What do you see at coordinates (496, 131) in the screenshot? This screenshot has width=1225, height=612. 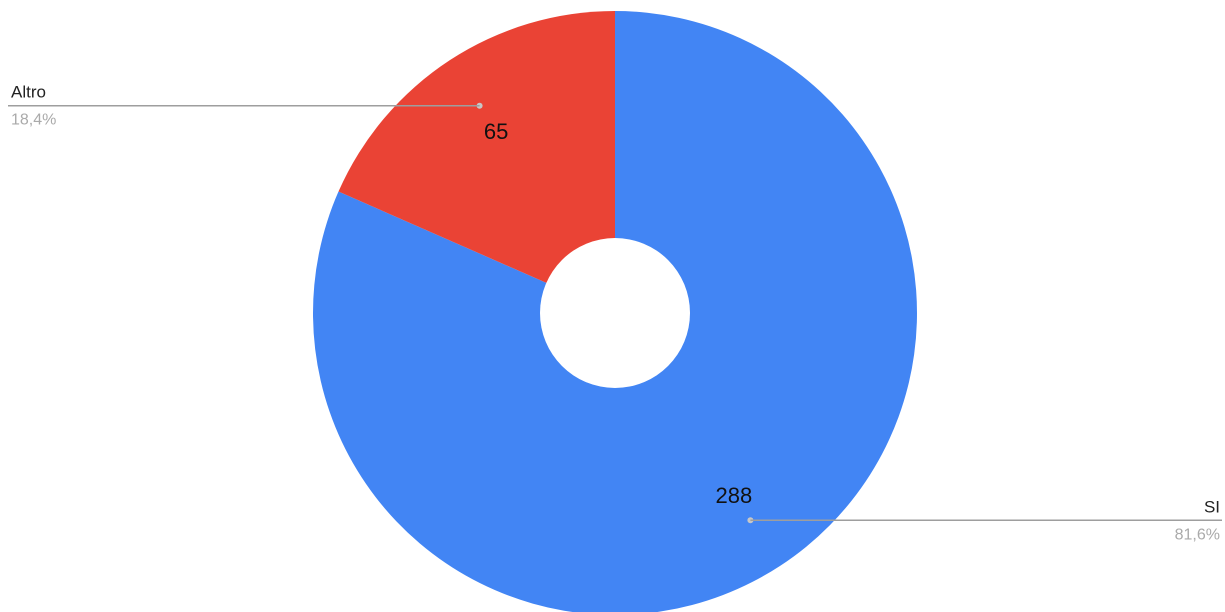 I see `slice-value-label-altro: 65` at bounding box center [496, 131].